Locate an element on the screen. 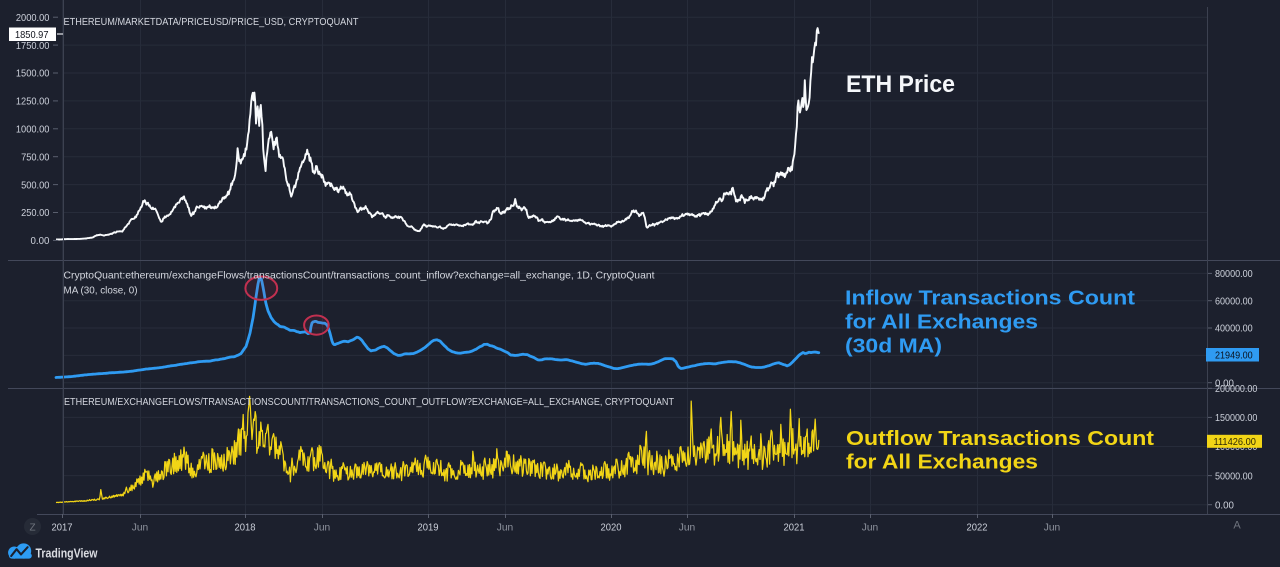  svg-text: 111426.00 is located at coordinates (1235, 442).